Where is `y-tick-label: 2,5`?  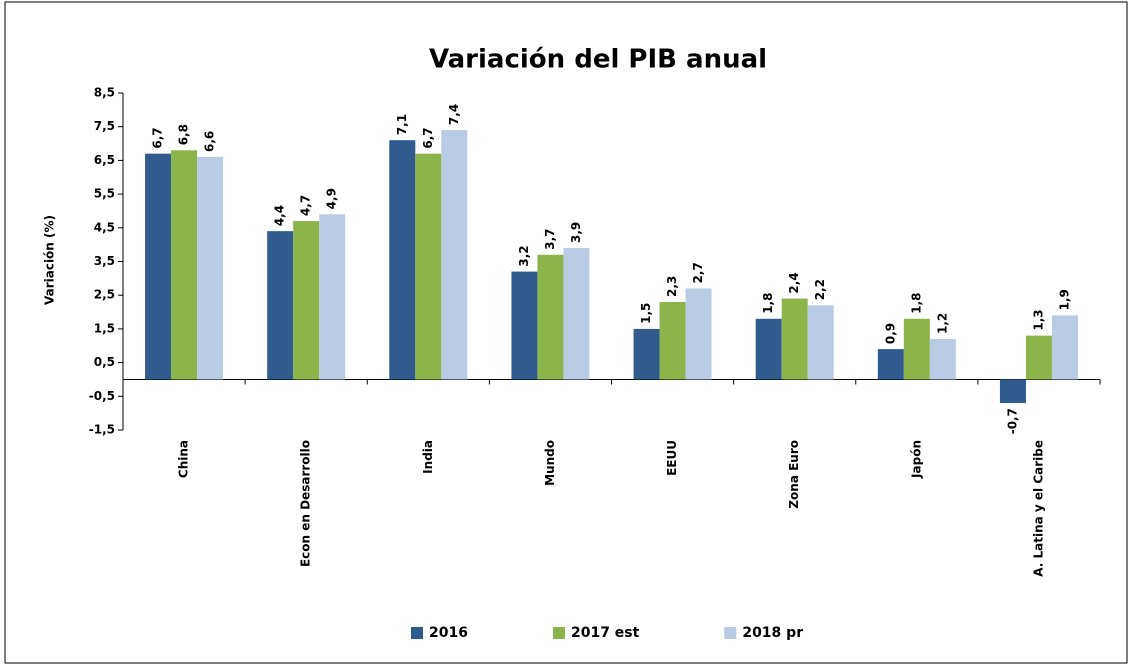
y-tick-label: 2,5 is located at coordinates (104, 295).